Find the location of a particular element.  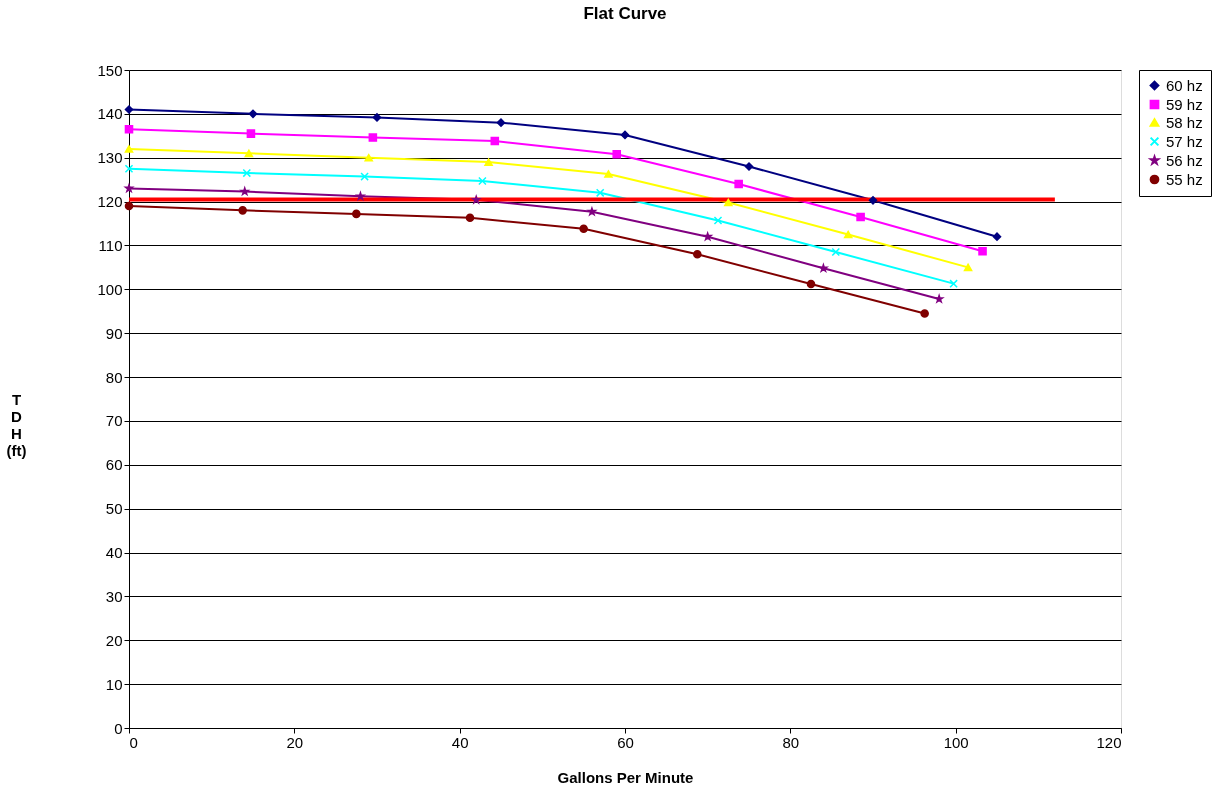

y-tick-label: 110 is located at coordinates (110, 245).